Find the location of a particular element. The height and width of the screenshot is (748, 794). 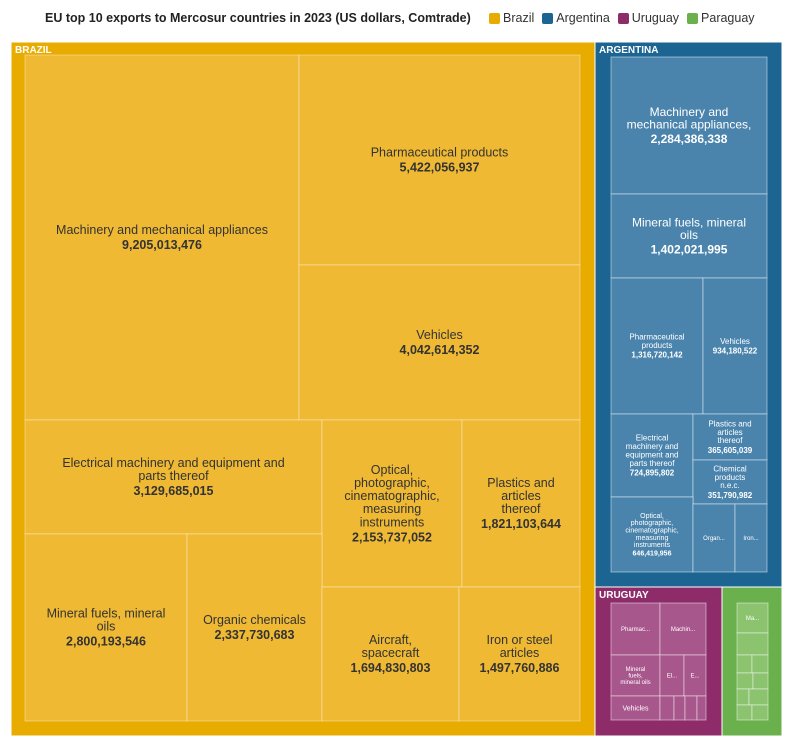

tile-value: 1,821,103,644 is located at coordinates (521, 524).